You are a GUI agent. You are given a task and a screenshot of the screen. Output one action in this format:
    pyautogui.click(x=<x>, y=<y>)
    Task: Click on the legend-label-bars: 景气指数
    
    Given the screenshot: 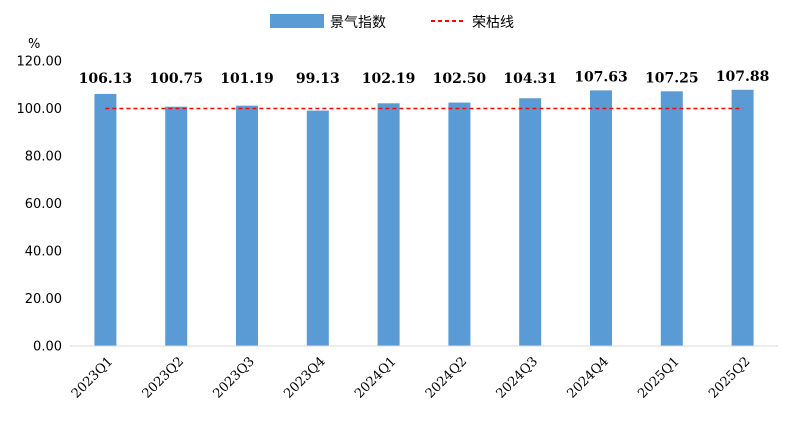 What is the action you would take?
    pyautogui.click(x=358, y=23)
    